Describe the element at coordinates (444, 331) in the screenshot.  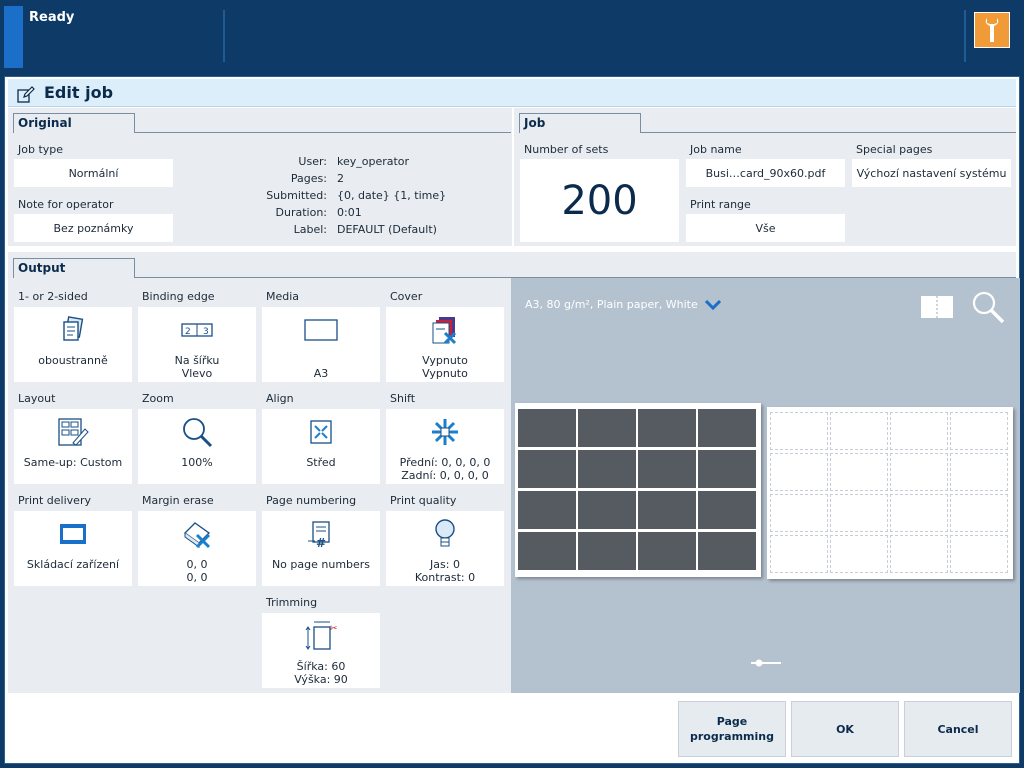
I see `cover-icon` at that location.